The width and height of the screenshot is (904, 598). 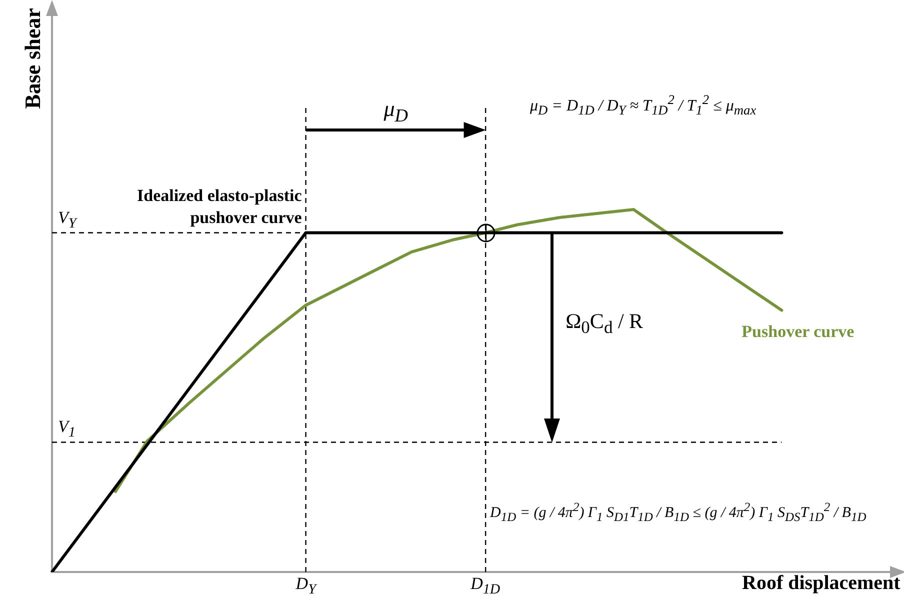 I want to click on y-axis-title: Base shear, so click(x=33, y=58).